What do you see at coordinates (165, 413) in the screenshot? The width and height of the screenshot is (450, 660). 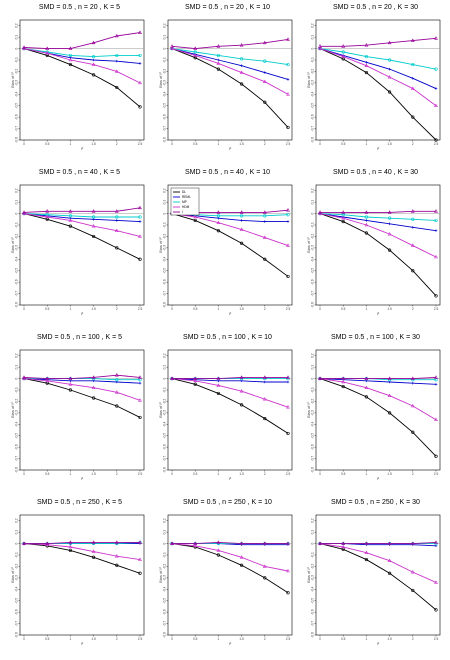 I see `y-tick-label: -0.3` at bounding box center [165, 413].